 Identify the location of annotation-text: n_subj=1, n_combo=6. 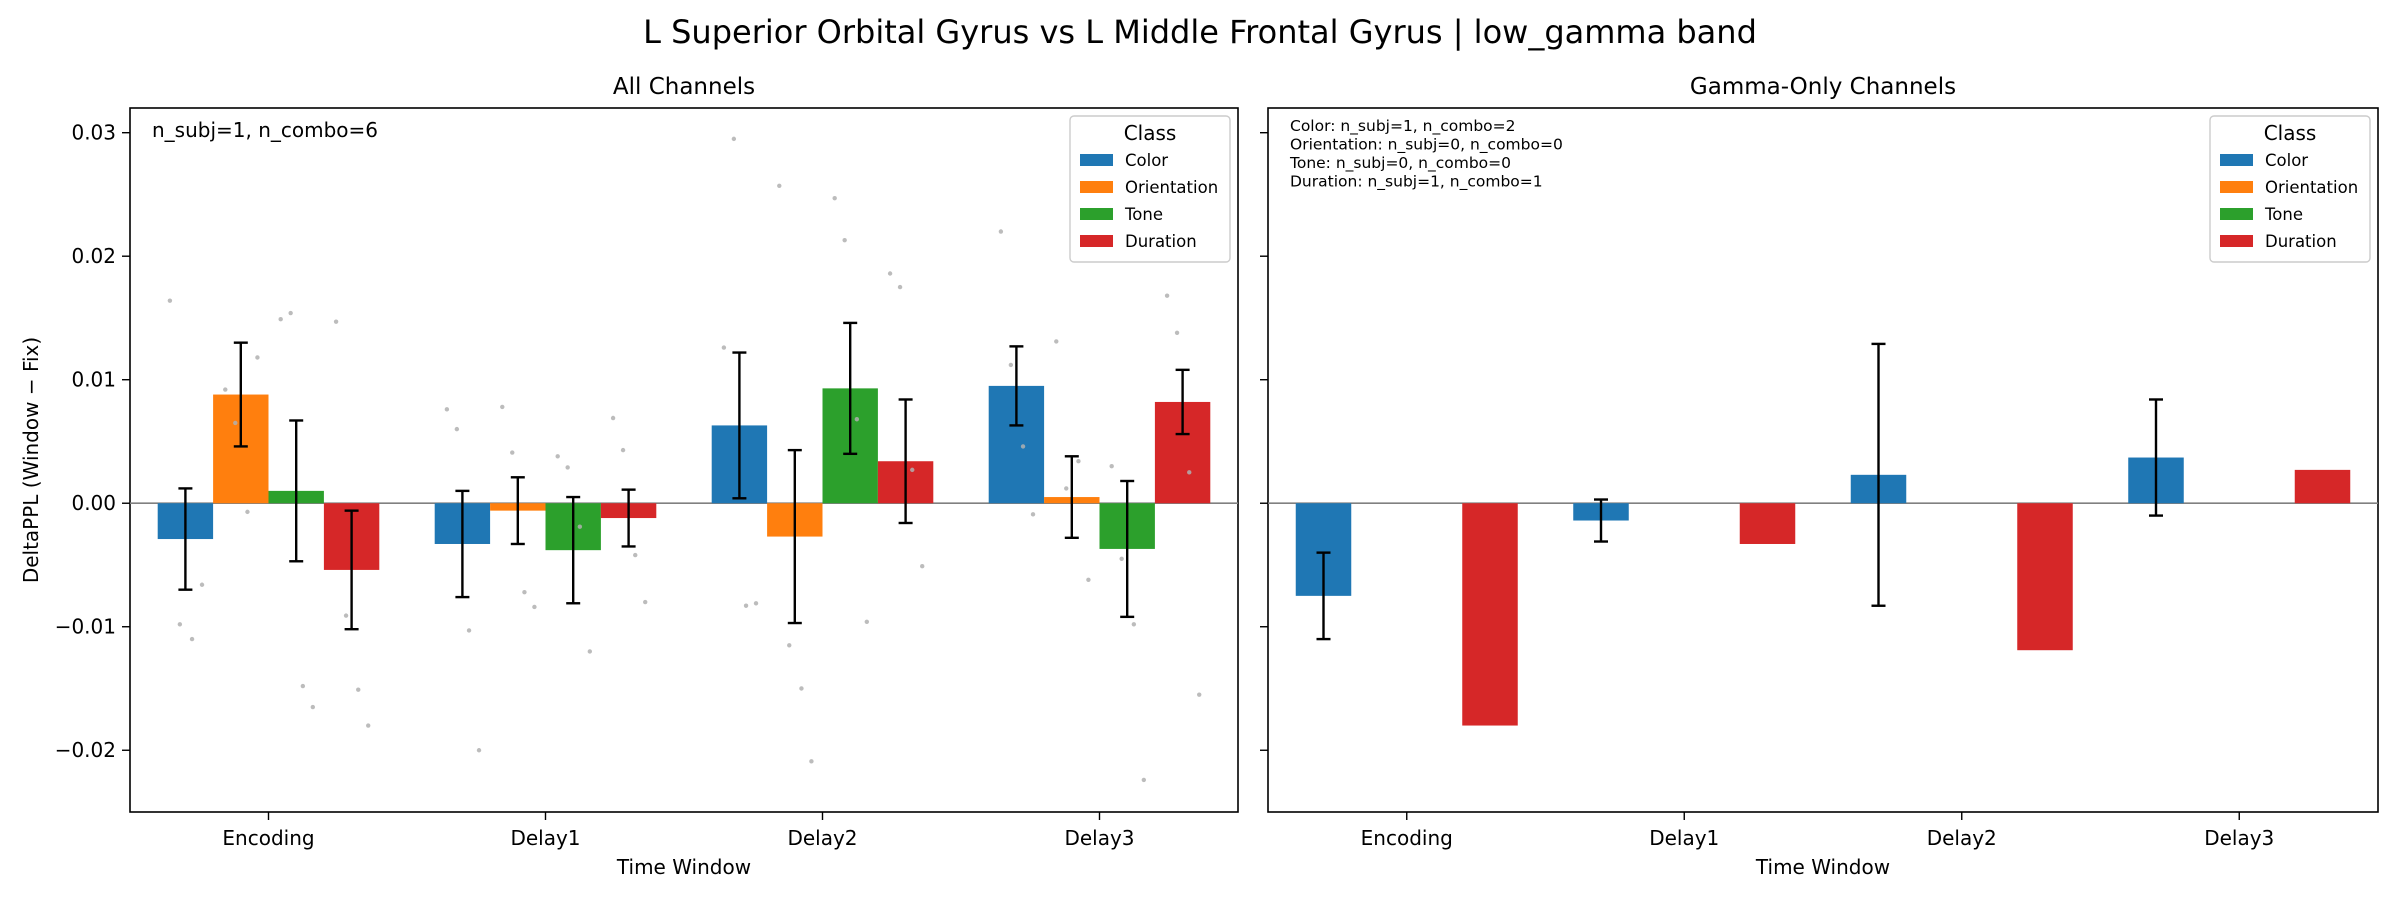
(265, 130).